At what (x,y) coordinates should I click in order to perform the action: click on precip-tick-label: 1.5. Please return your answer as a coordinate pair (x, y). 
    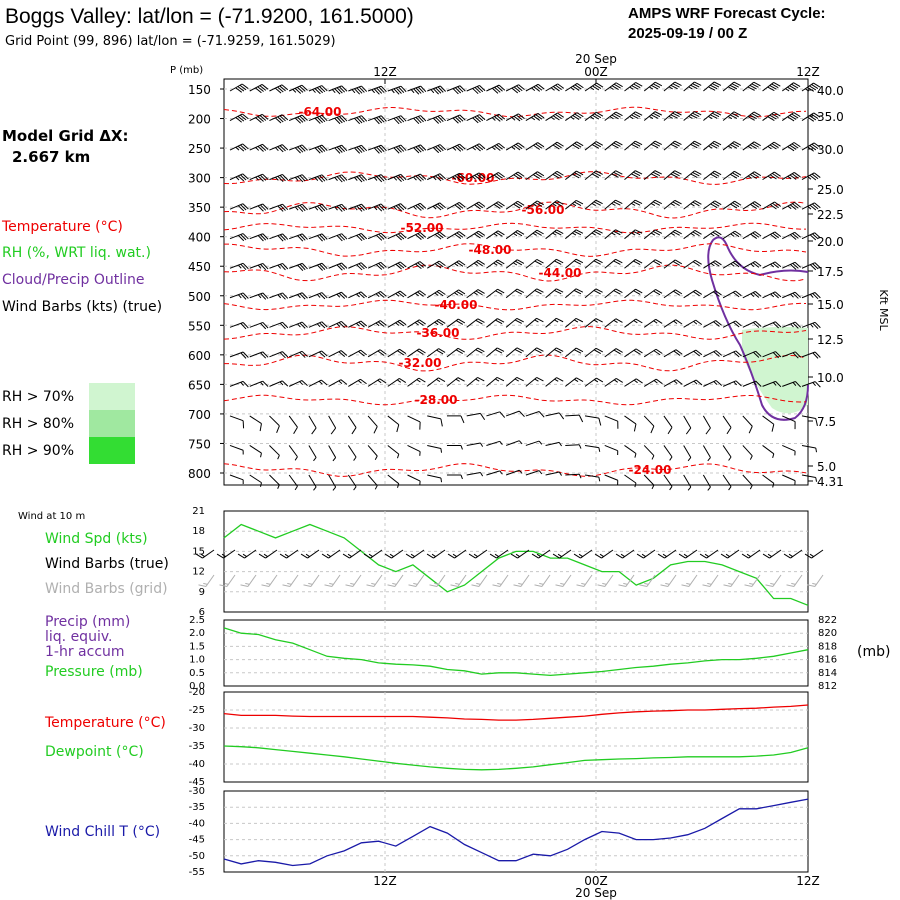
    Looking at the image, I should click on (197, 646).